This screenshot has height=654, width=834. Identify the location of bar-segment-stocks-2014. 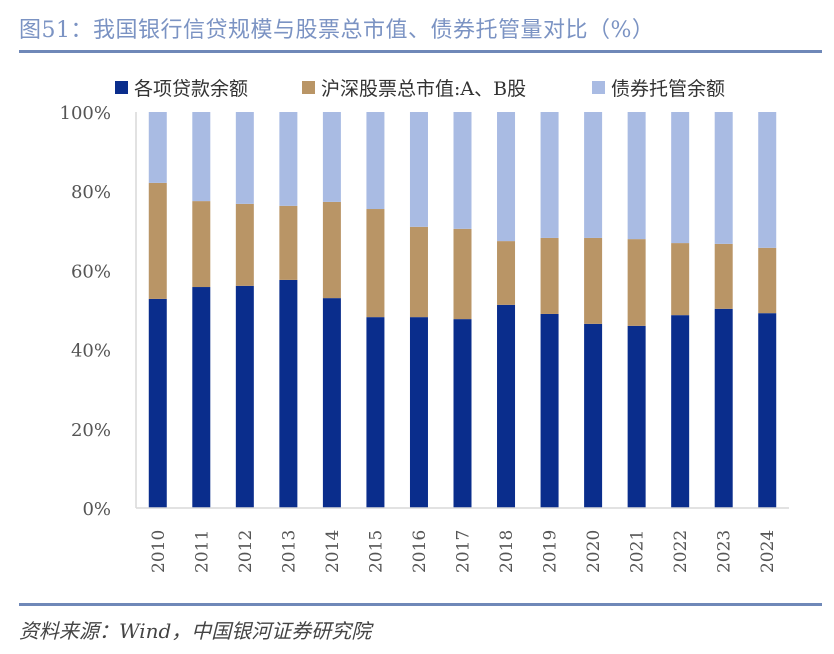
(331, 250).